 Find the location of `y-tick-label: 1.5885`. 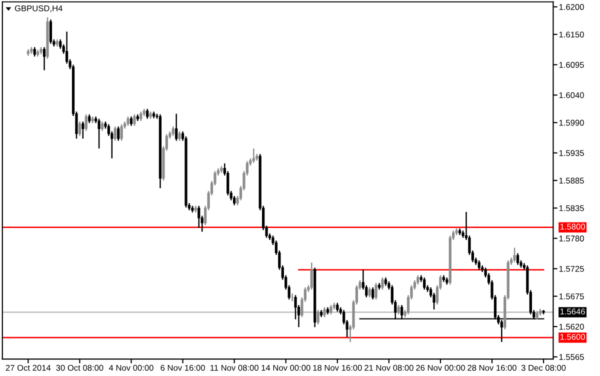

y-tick-label: 1.5885 is located at coordinates (571, 181).